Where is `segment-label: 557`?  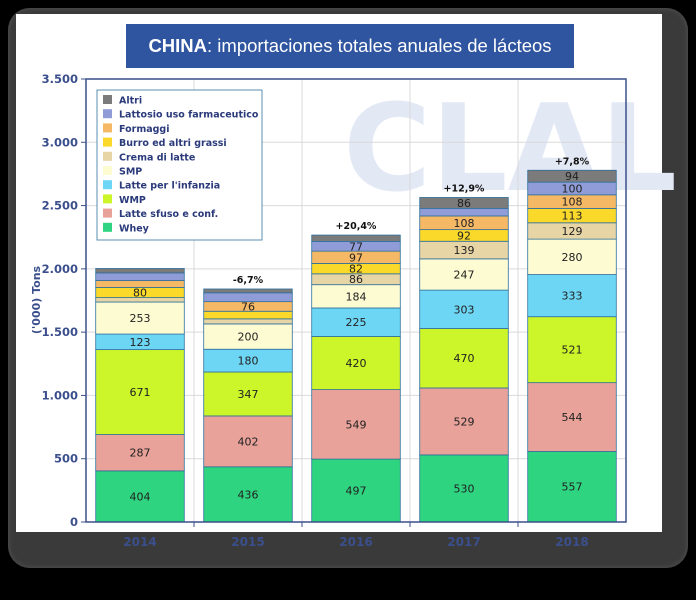
segment-label: 557 is located at coordinates (572, 487).